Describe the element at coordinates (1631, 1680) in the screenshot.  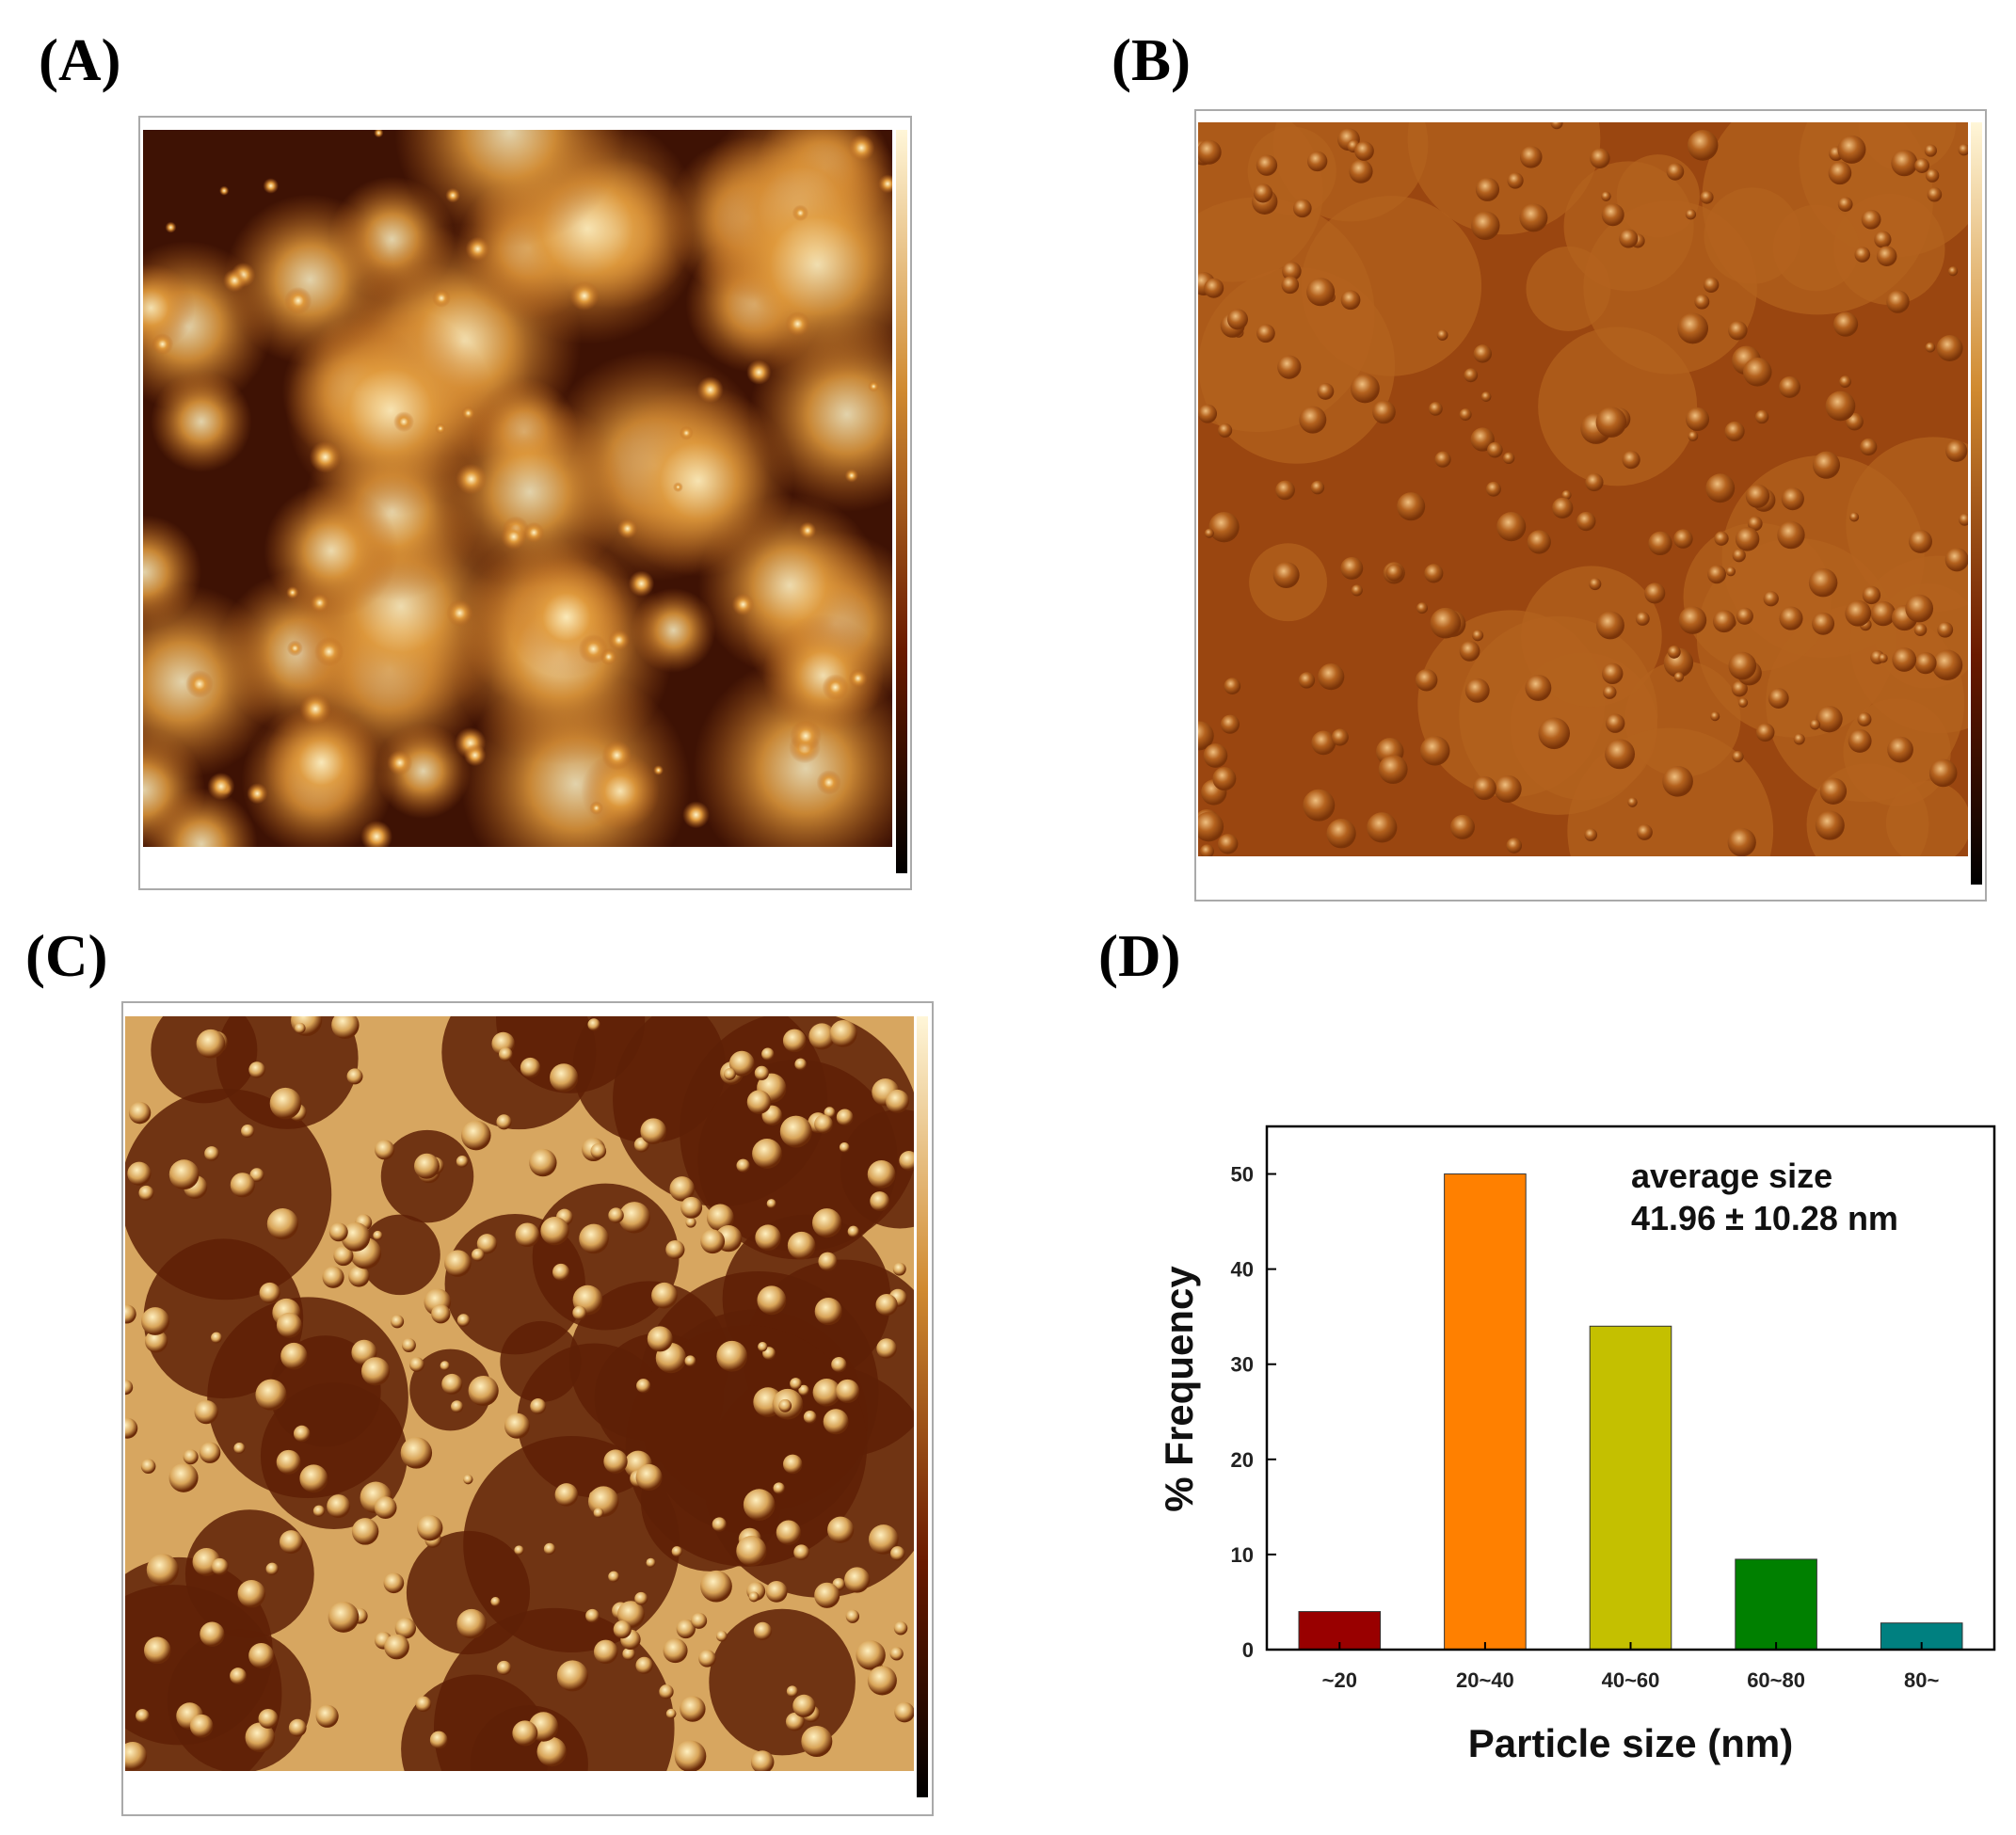
I see `x-tick-label: 40~60` at that location.